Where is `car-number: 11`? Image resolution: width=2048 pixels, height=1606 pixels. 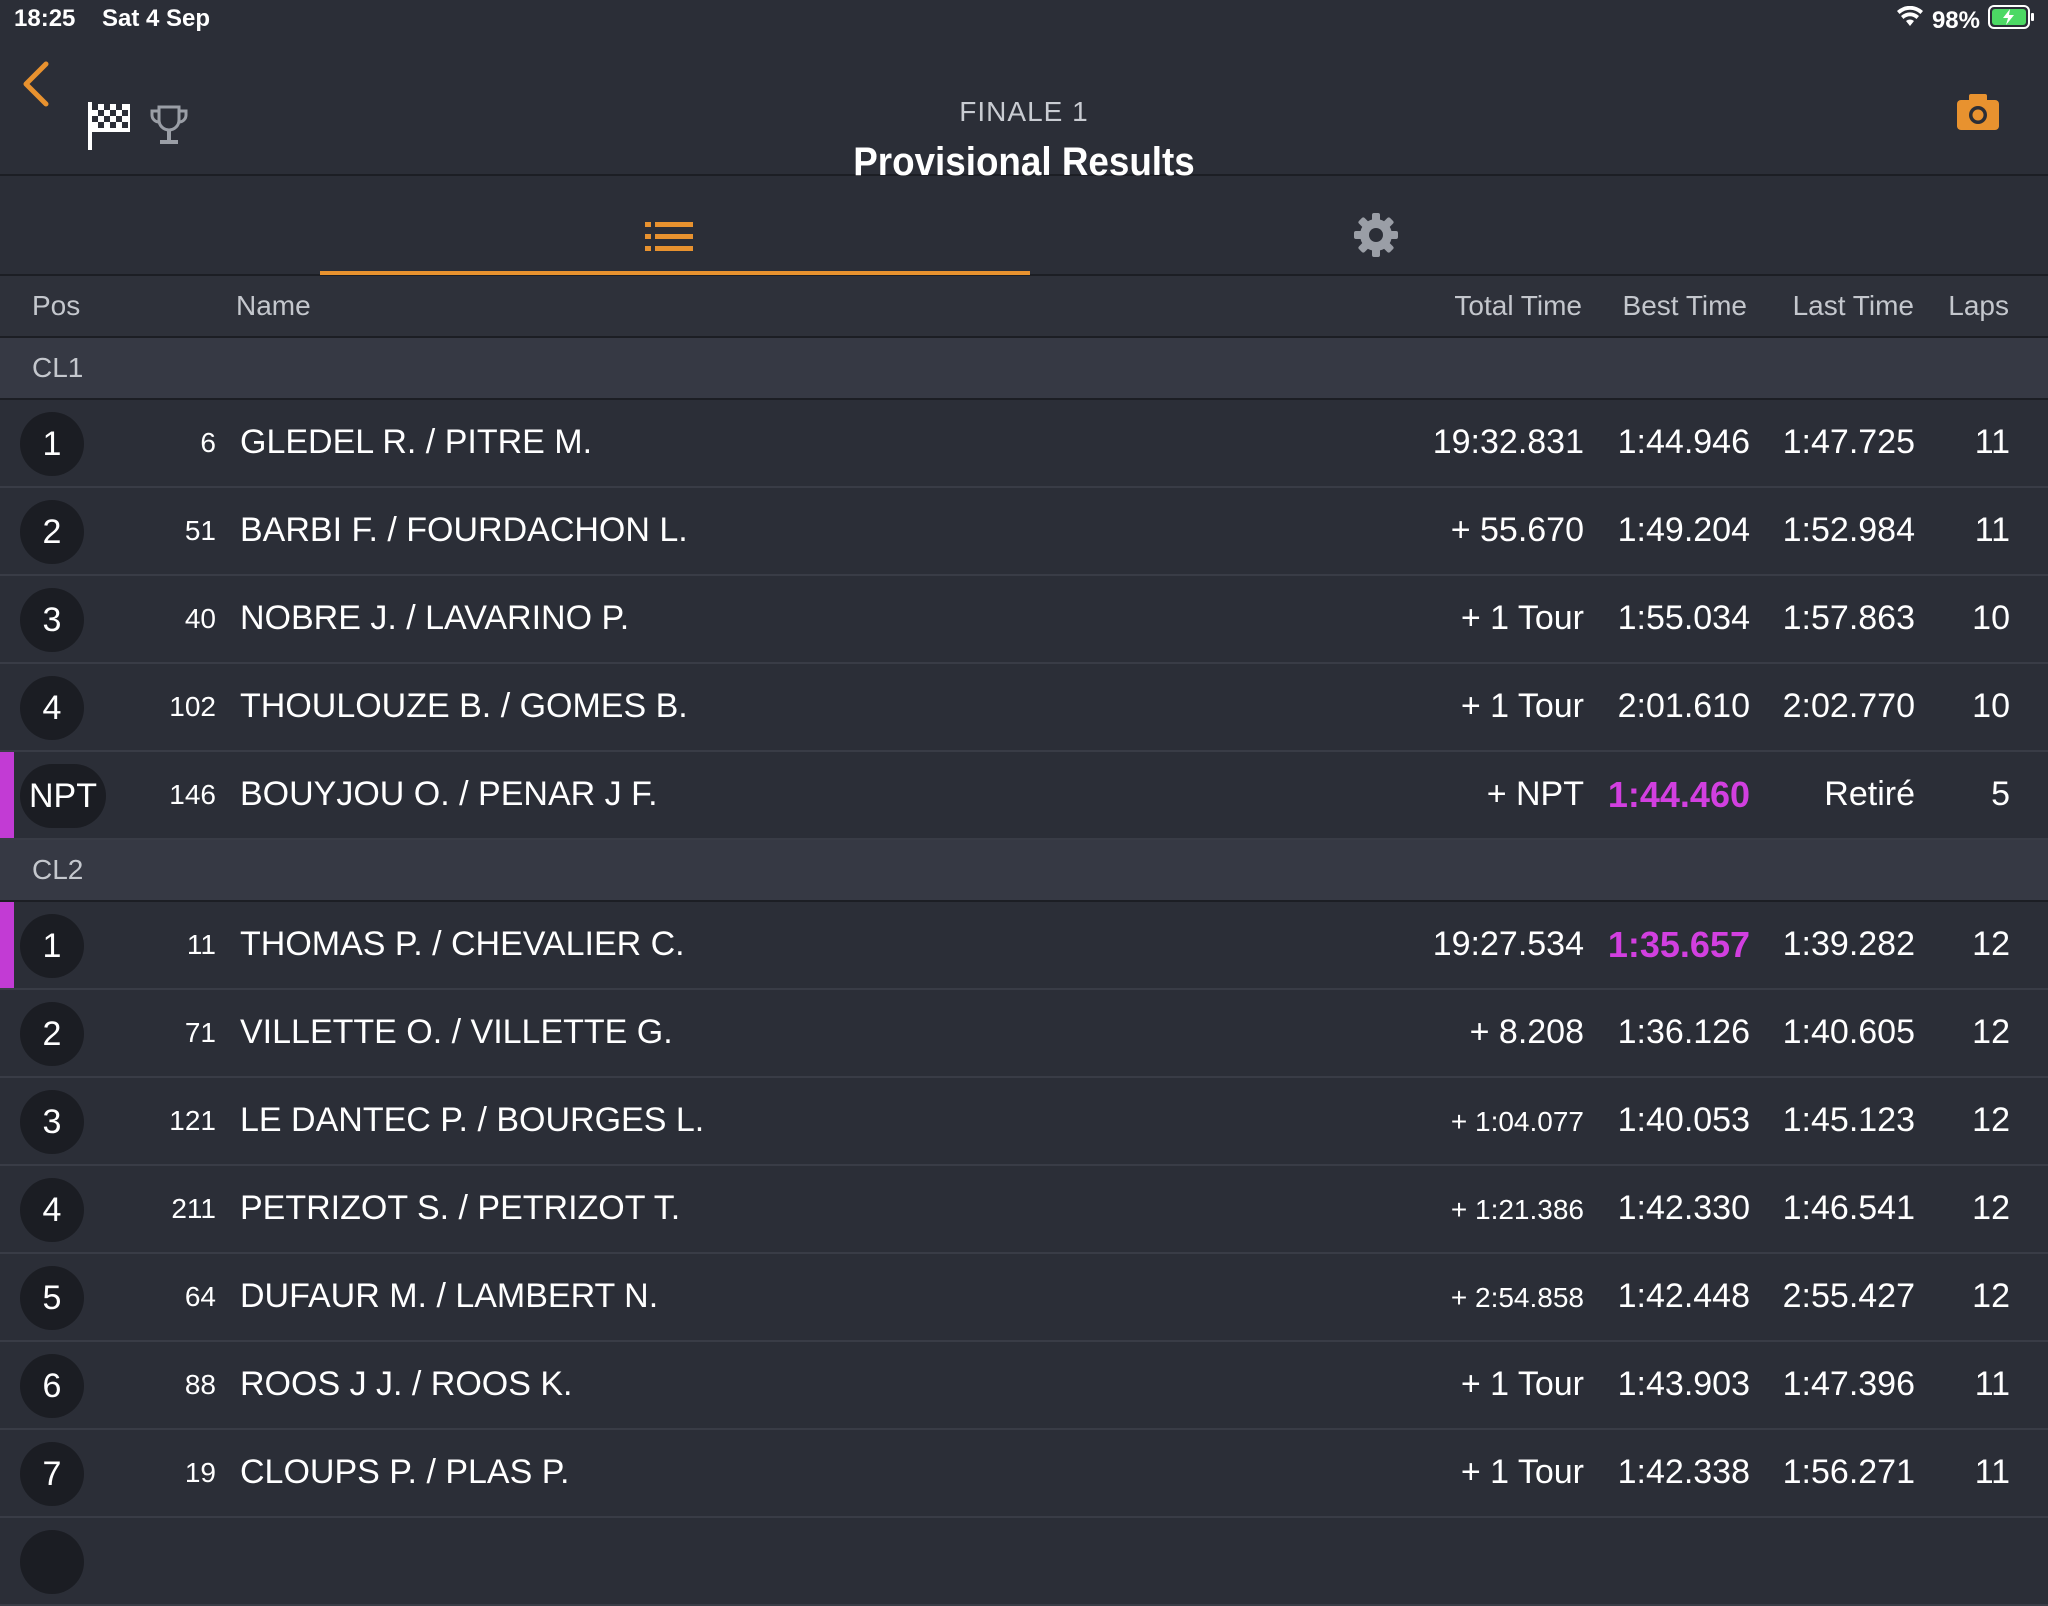
car-number: 11 is located at coordinates (201, 944).